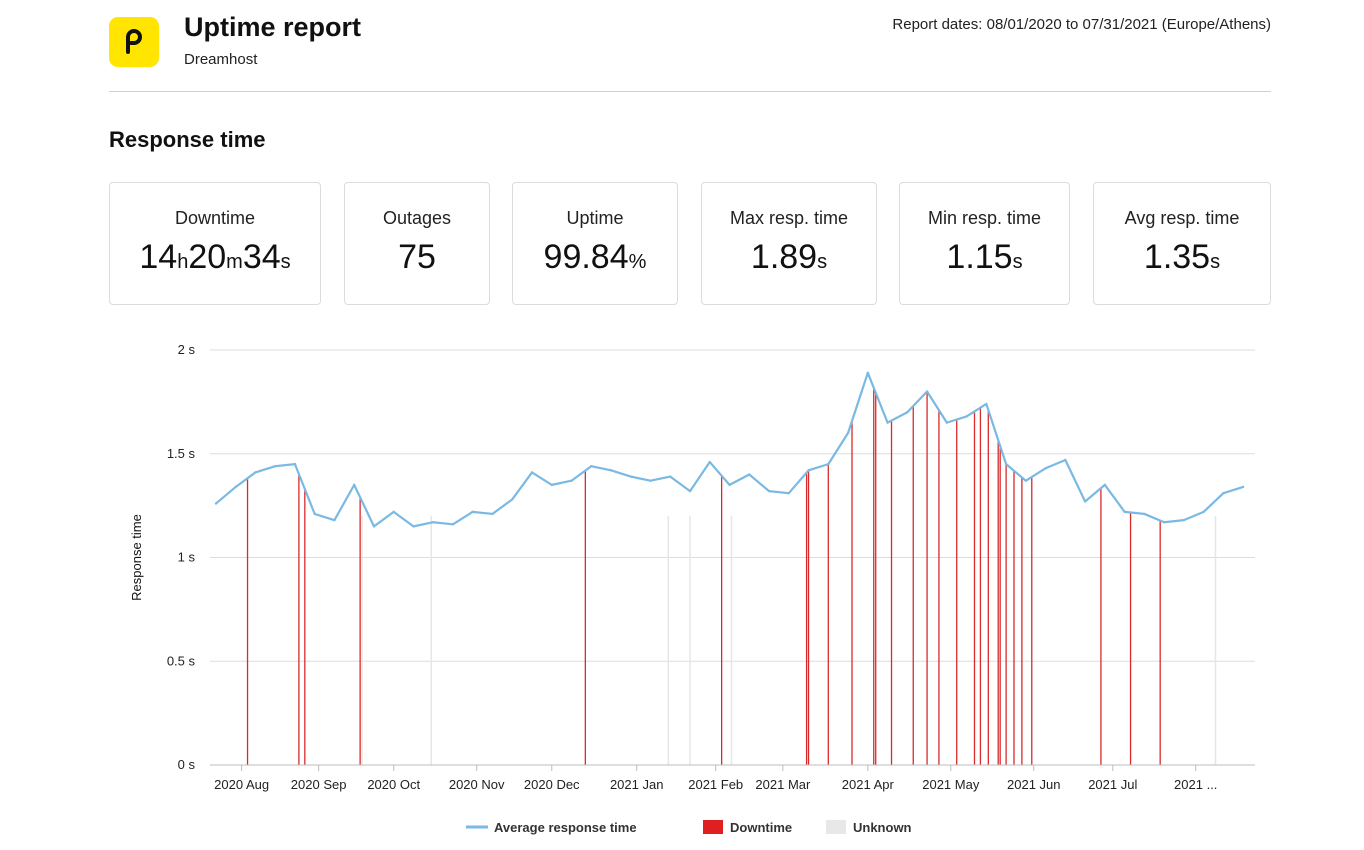 The image size is (1364, 850). I want to click on stat-card-outages: Outages 75, so click(417, 243).